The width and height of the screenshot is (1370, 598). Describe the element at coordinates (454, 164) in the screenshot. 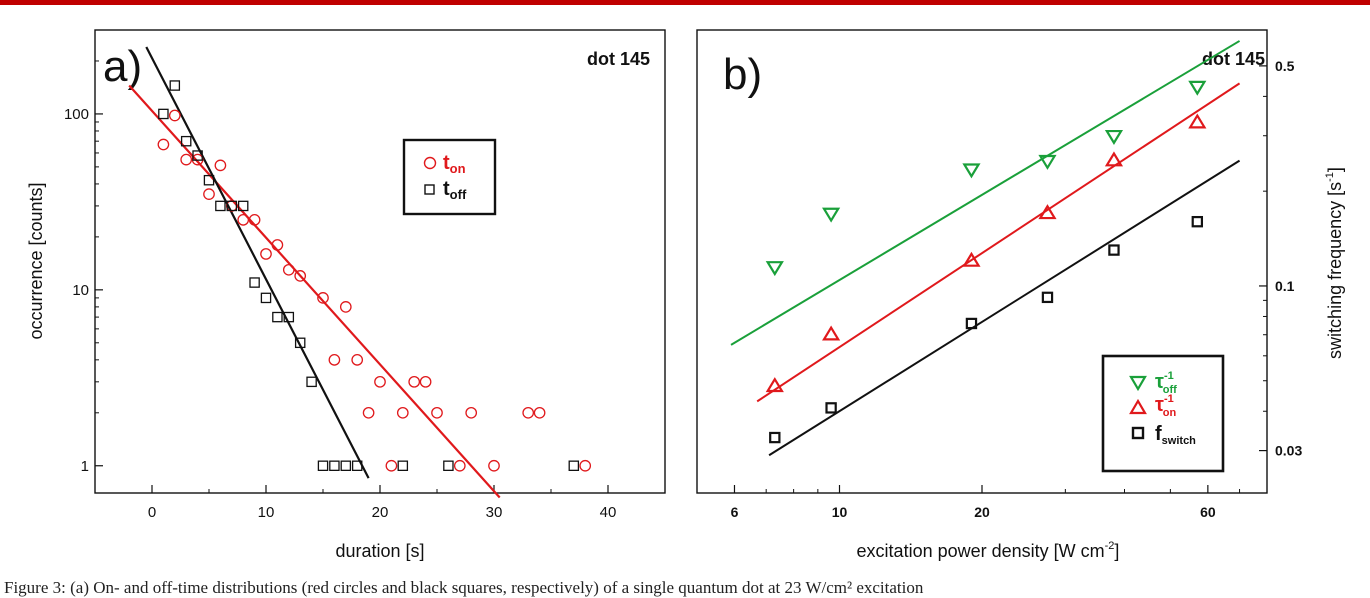

I see `legend-ton-label: ton` at that location.